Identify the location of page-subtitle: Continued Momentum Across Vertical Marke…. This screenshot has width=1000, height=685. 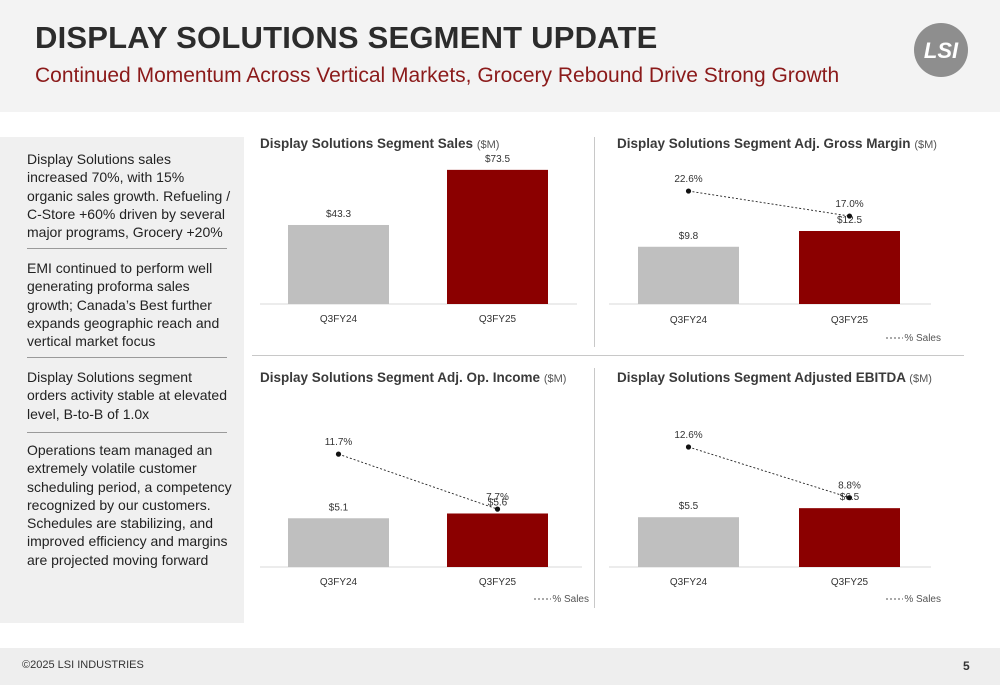
(437, 75).